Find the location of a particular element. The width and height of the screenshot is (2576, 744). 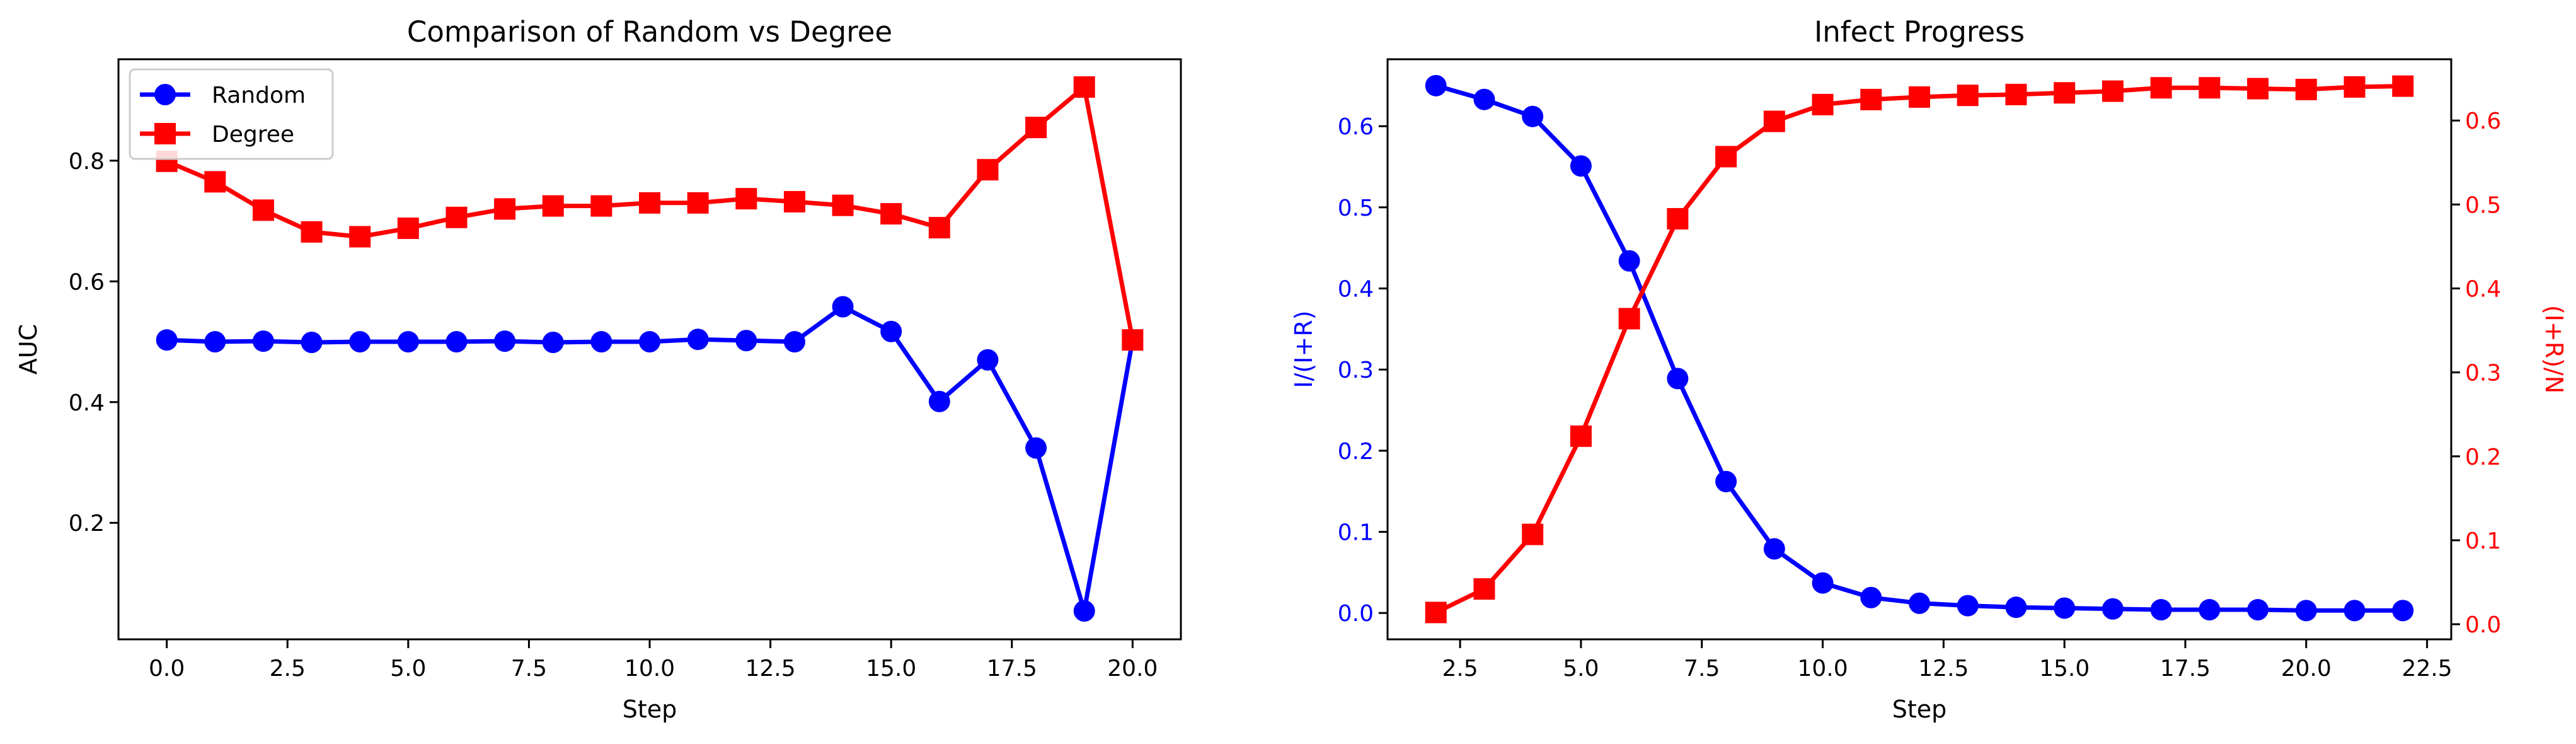

chart1-legend-label-degree: Degree is located at coordinates (253, 135).